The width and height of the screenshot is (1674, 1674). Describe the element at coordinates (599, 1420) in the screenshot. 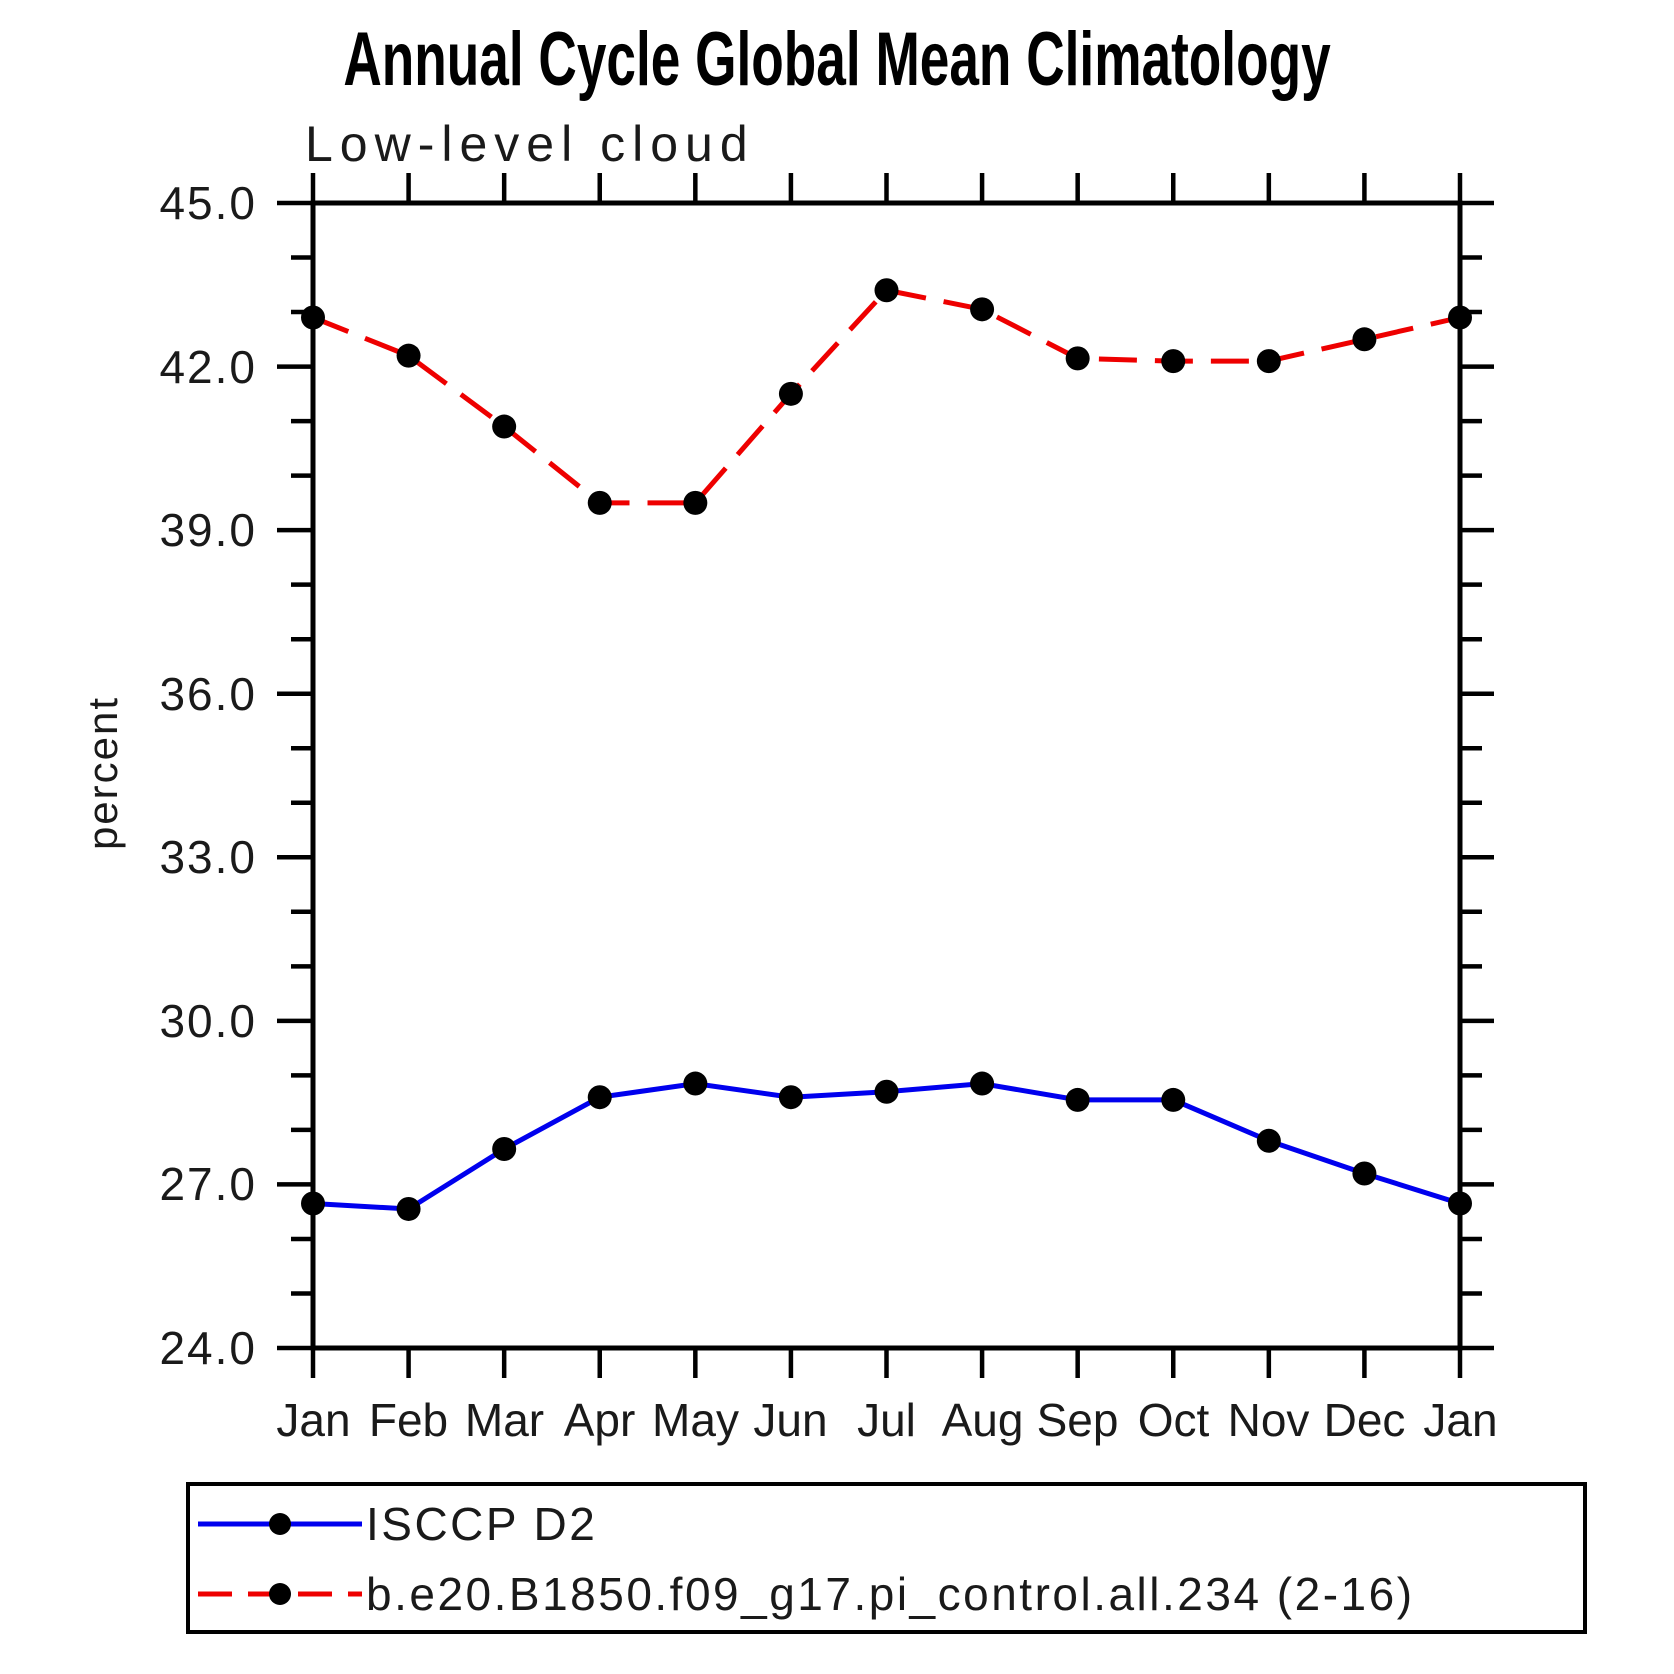

I see `xtick-label-apr: Apr` at that location.